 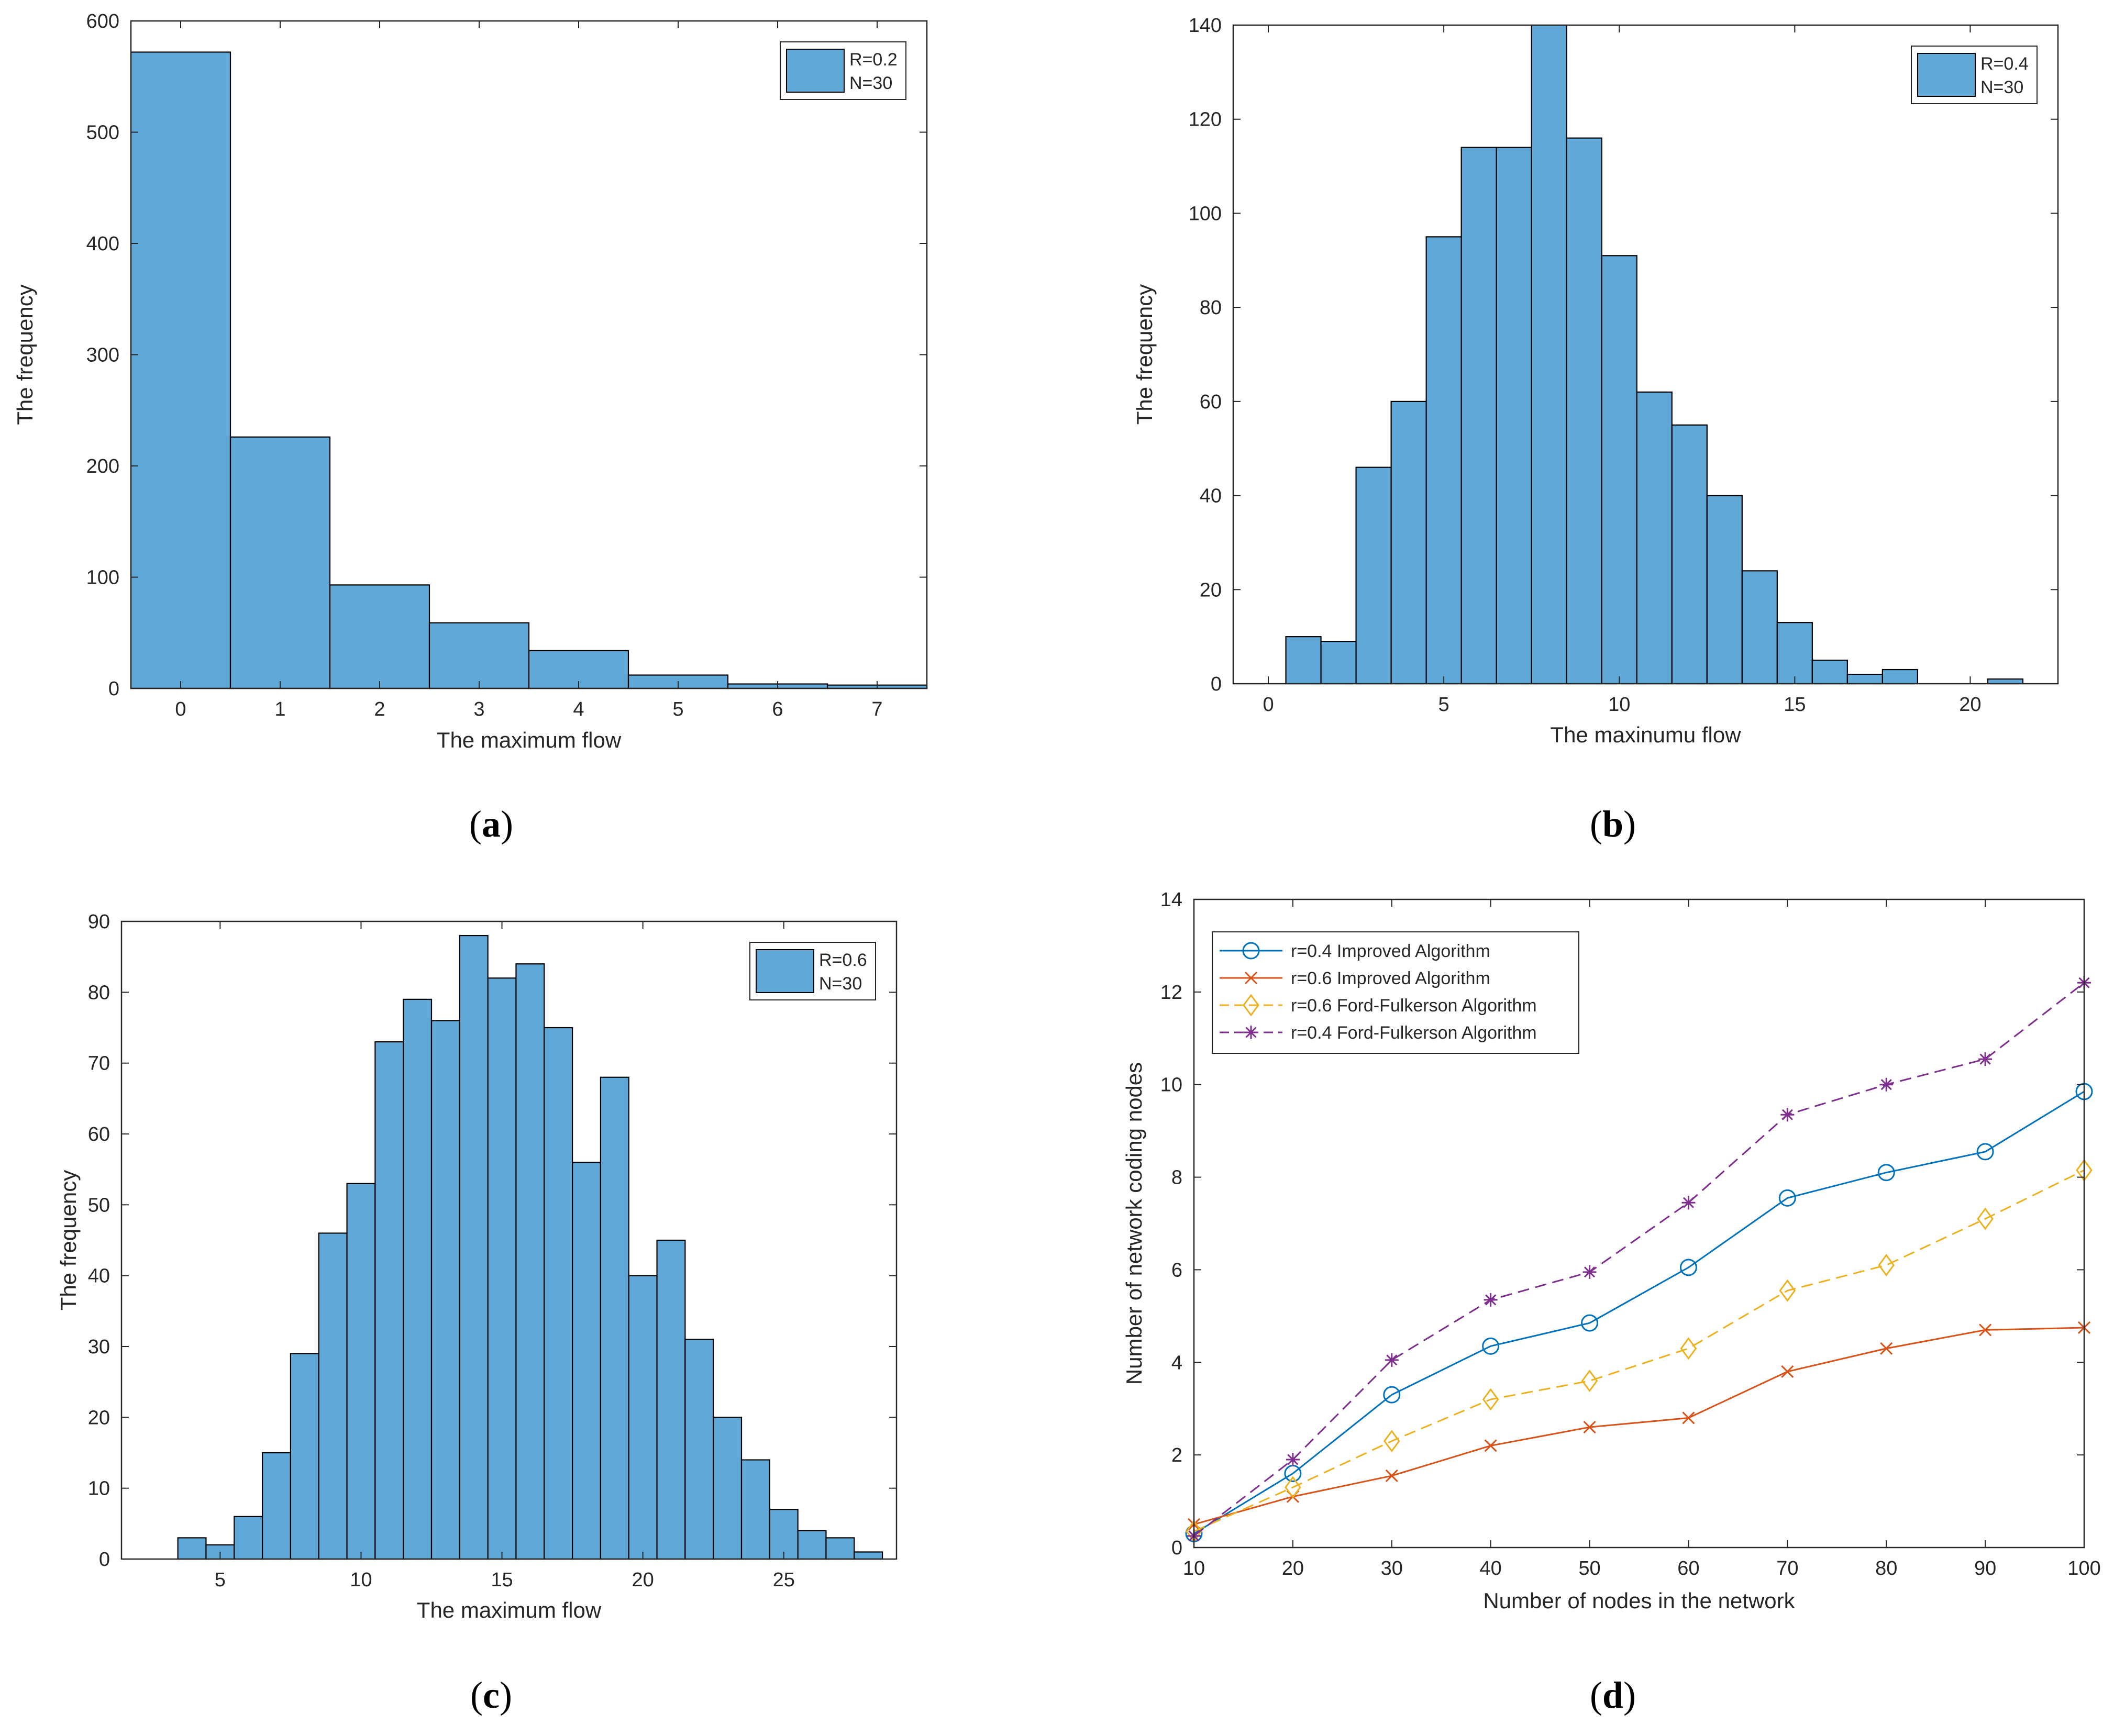 I want to click on x-tick-label: 30, so click(x=1392, y=1568).